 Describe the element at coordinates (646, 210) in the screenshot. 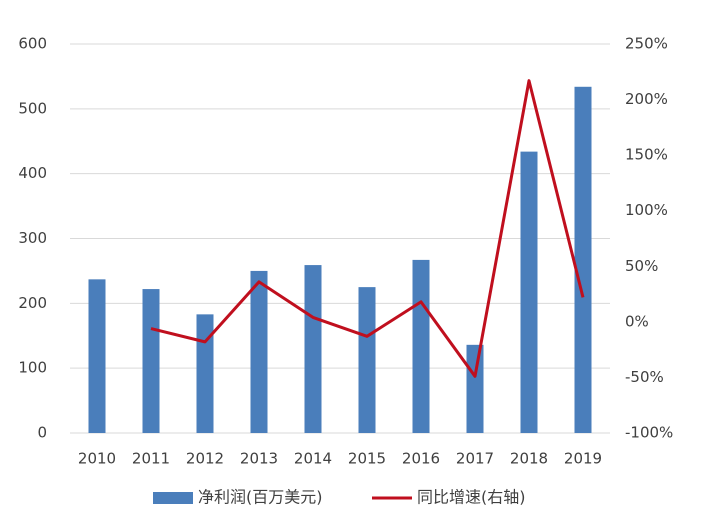

I see `y2-tick-label: 100%` at that location.